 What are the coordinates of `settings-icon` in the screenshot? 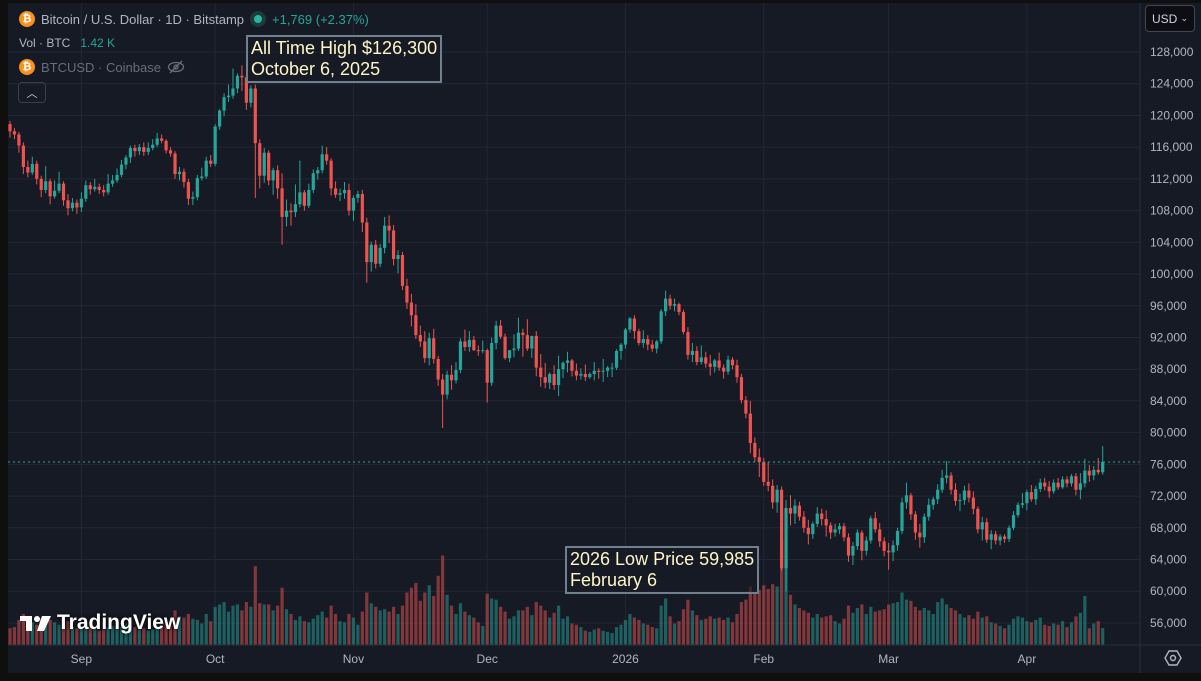 It's located at (1173, 658).